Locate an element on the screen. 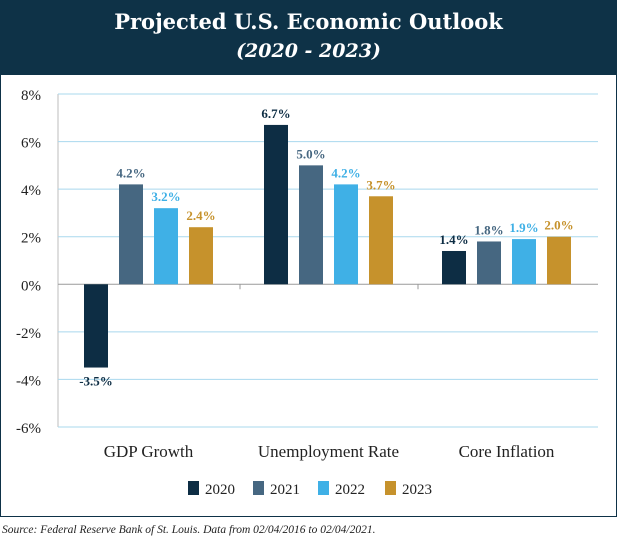  y-tick-label: -4% is located at coordinates (28, 381).